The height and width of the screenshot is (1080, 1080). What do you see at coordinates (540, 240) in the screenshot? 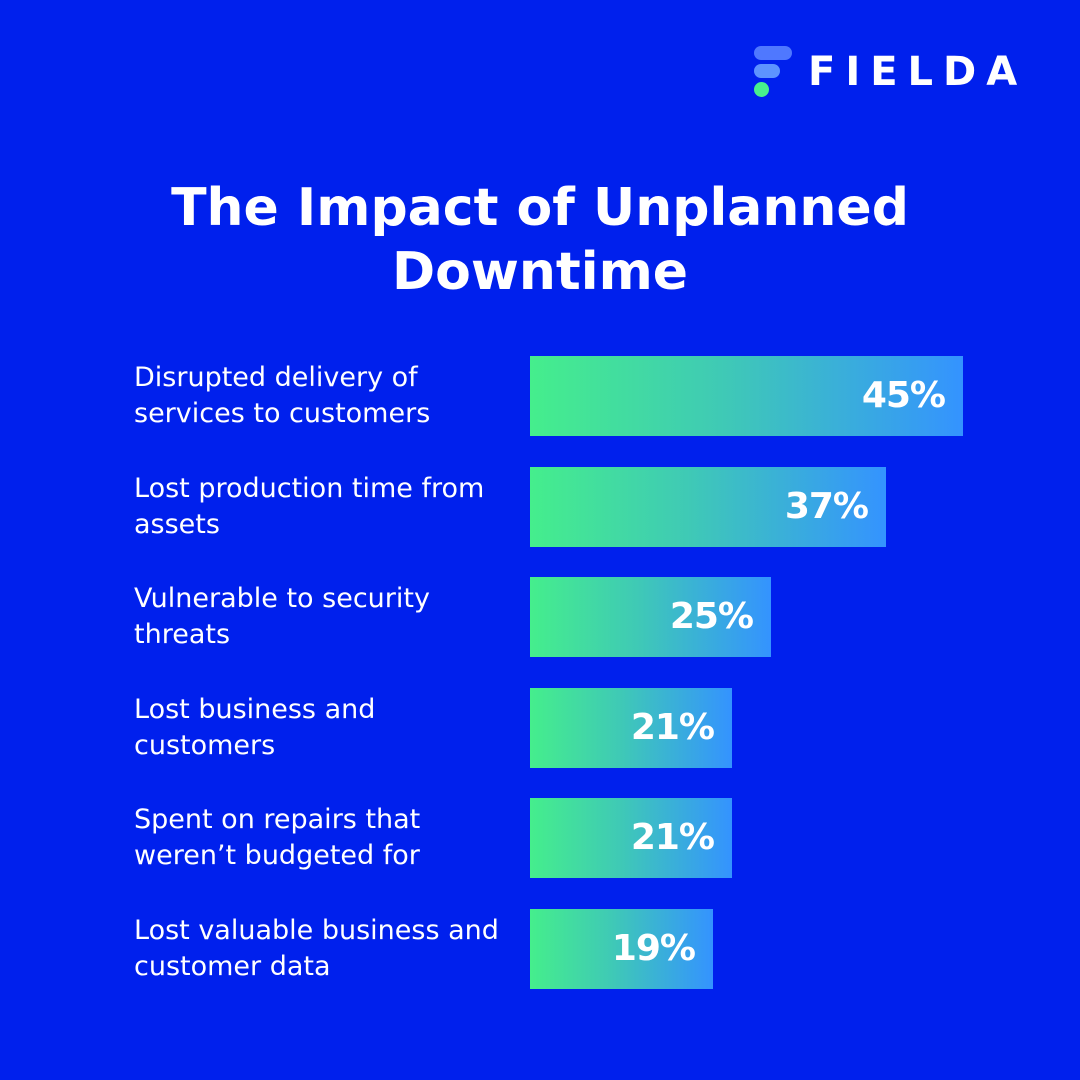
I see `chart-title: The Impact of Unplanned Downtime` at bounding box center [540, 240].